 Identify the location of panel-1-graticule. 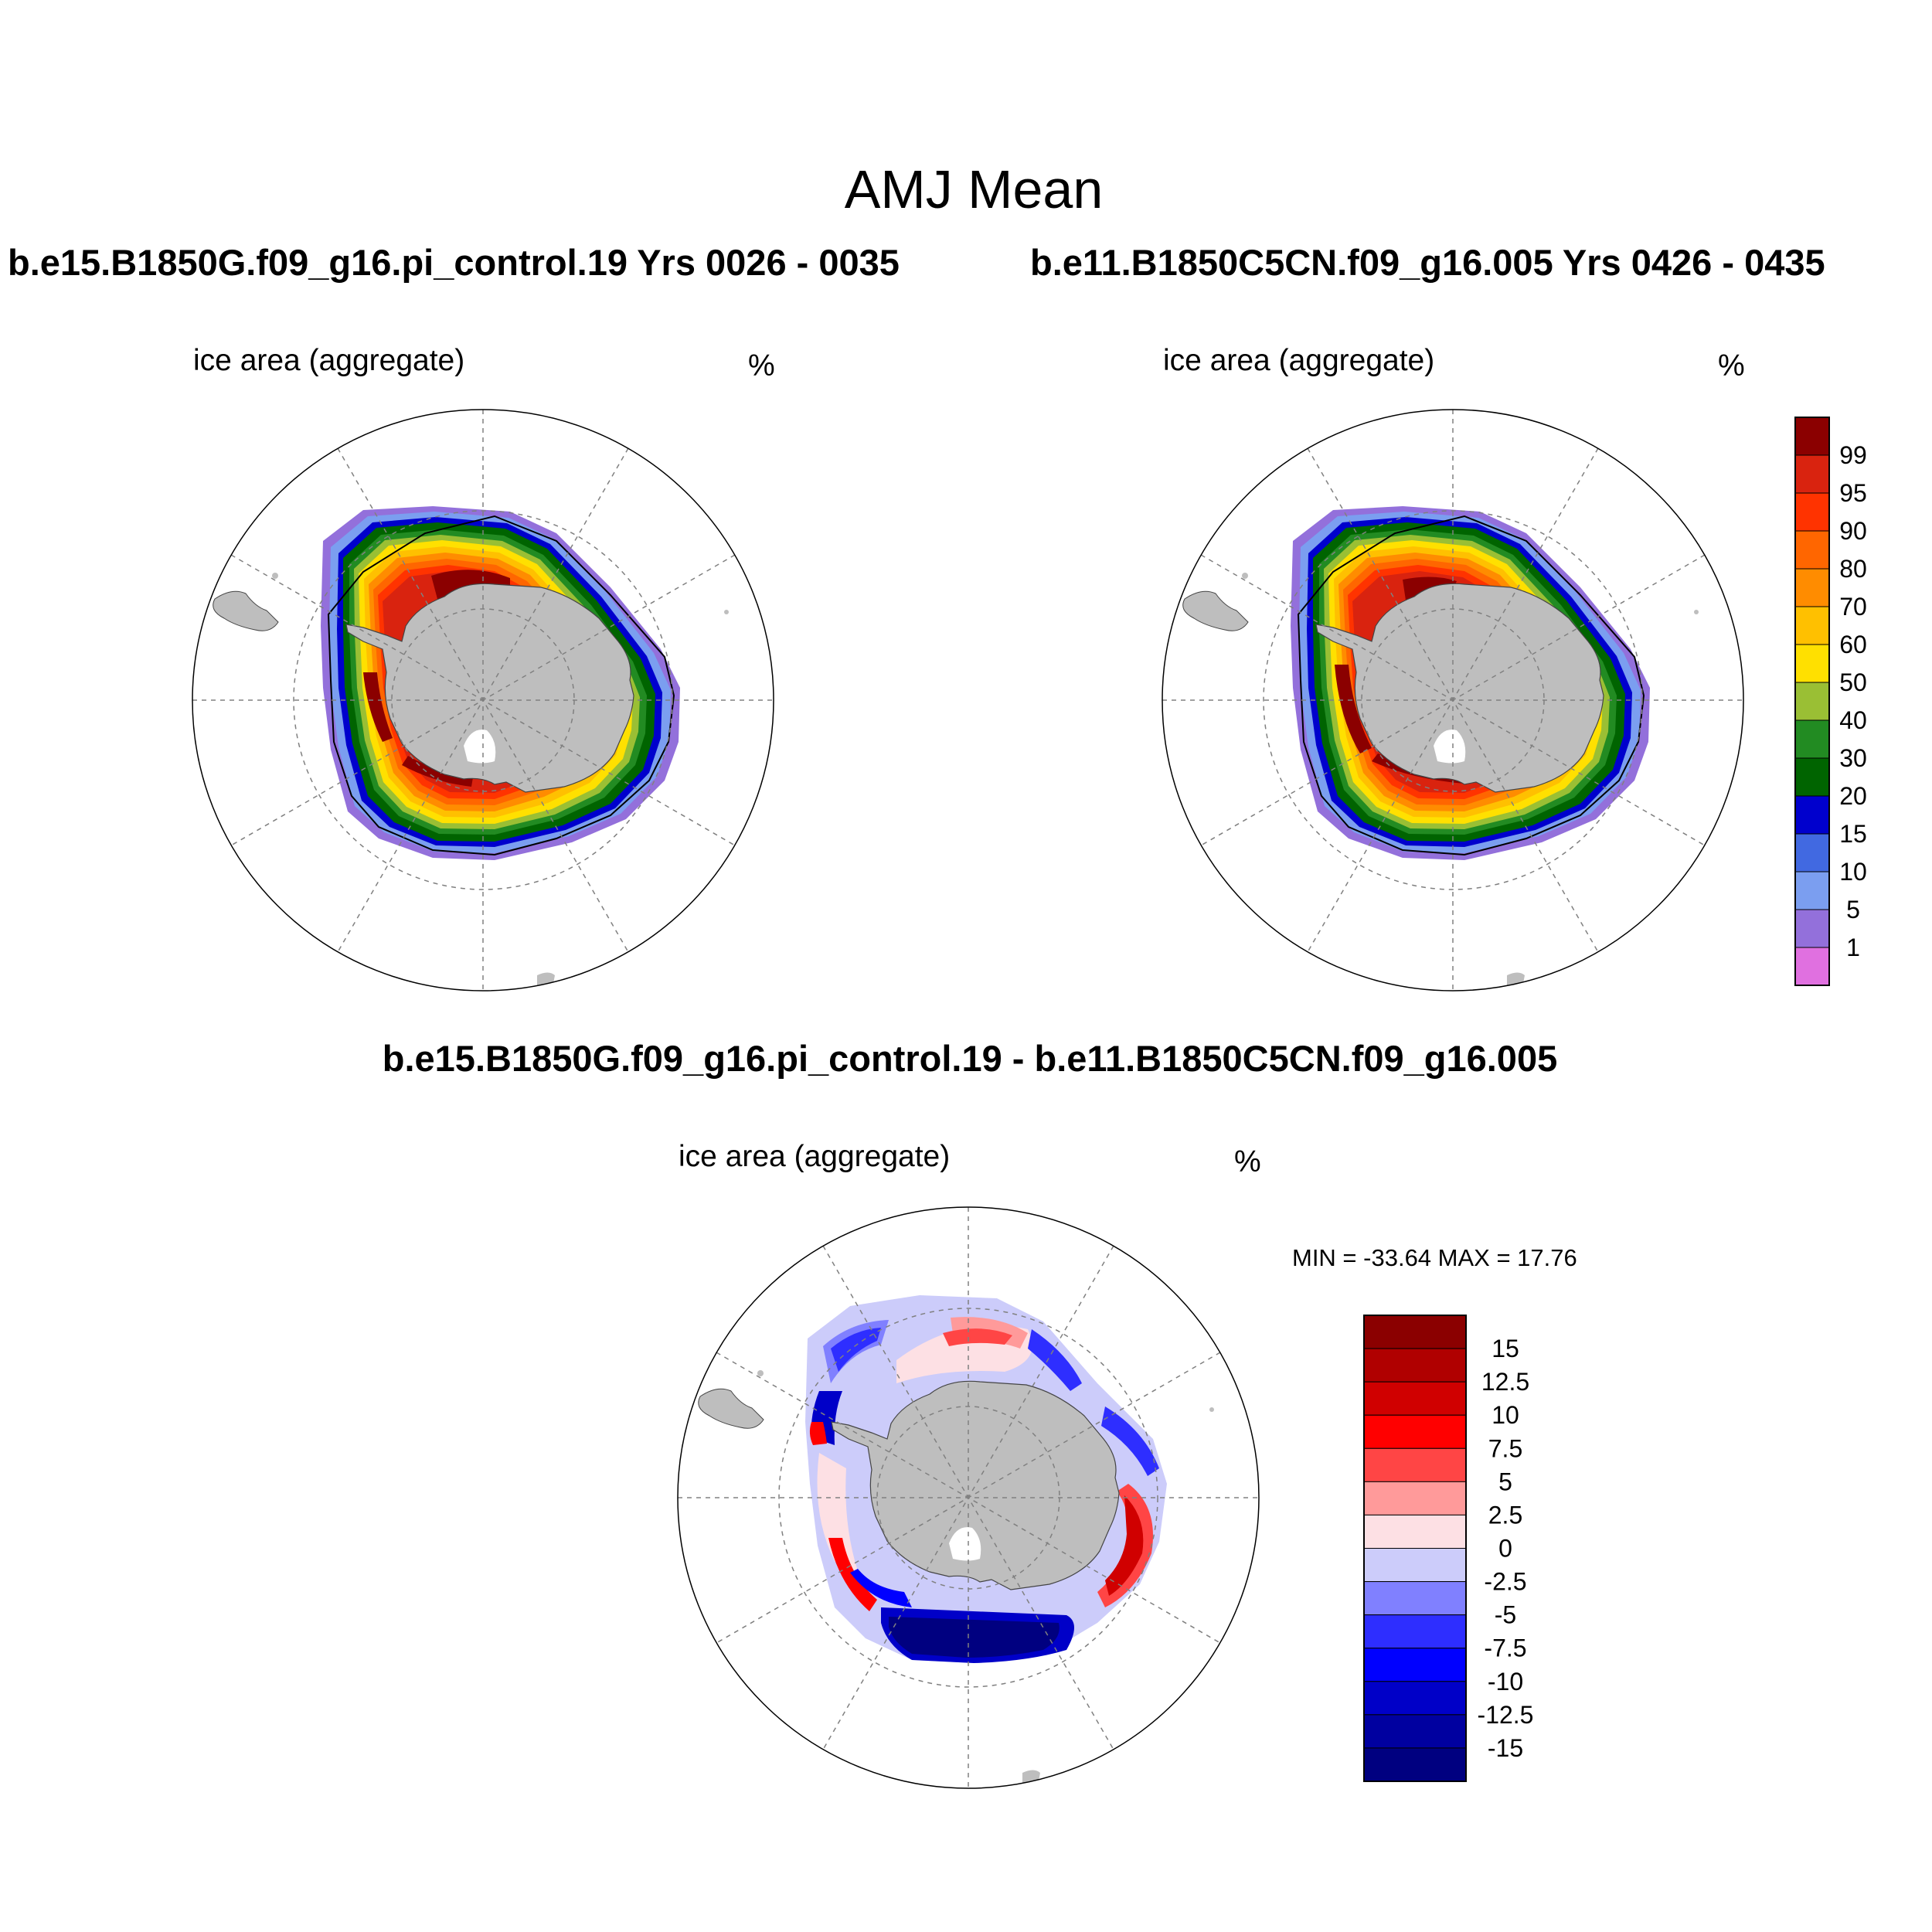
(483, 701).